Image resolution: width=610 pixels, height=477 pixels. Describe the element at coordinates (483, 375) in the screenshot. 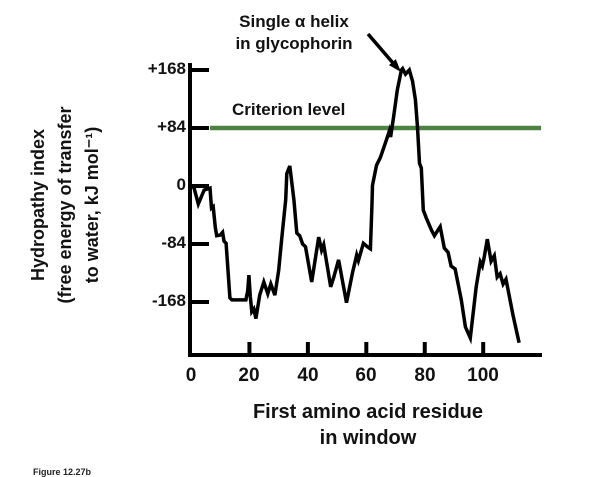

I see `x-tick-label-100: 100` at that location.